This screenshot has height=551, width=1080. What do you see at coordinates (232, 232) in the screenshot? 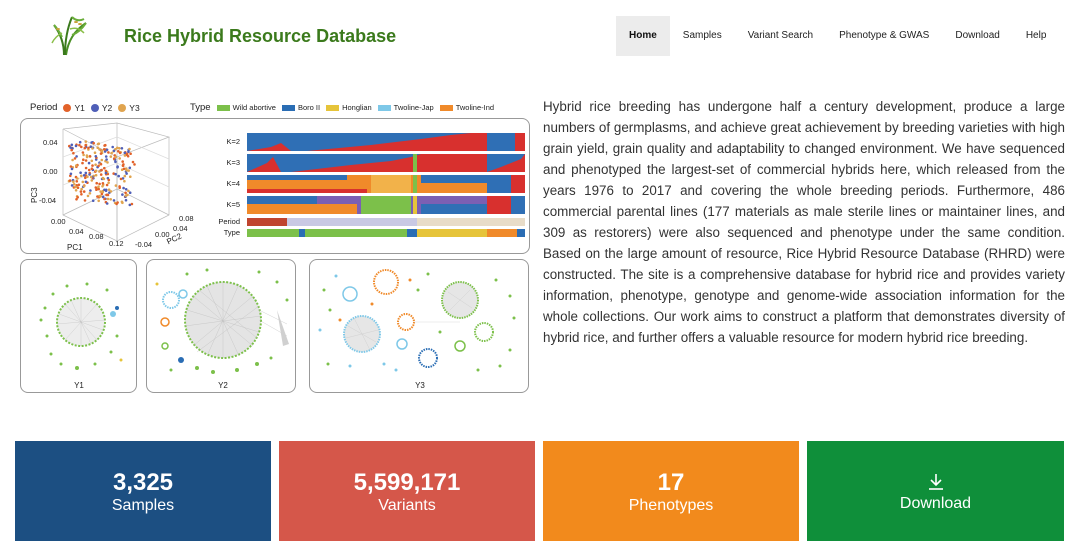
I see `structure-row-label-type: Type` at bounding box center [232, 232].